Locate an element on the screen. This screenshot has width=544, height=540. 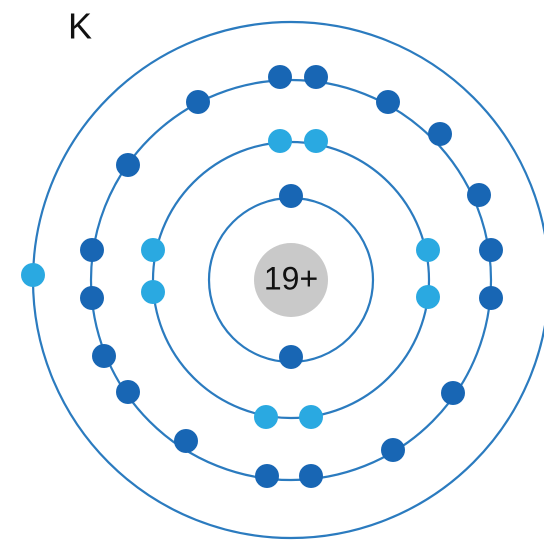
element-symbol: K is located at coordinates (80, 26).